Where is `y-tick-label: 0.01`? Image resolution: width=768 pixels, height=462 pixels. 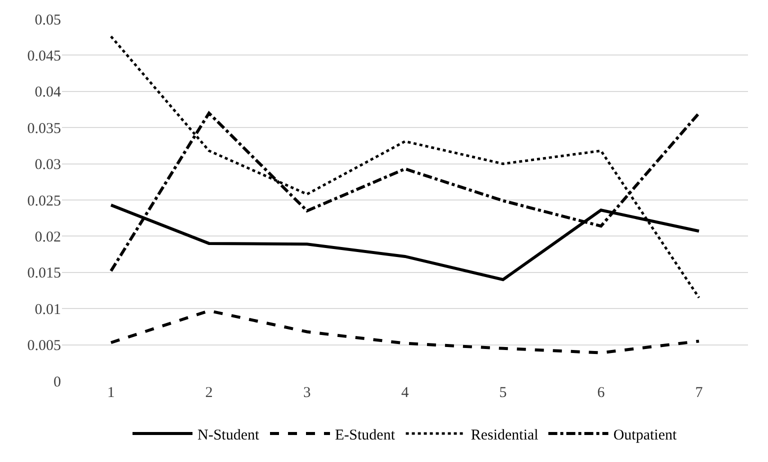
y-tick-label: 0.01 is located at coordinates (47, 310).